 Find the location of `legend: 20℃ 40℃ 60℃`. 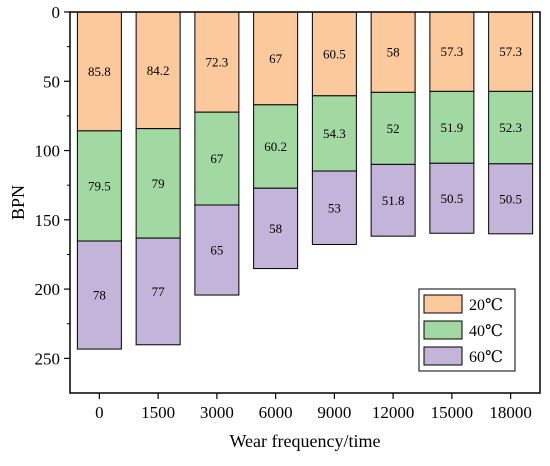

legend: 20℃ 40℃ 60℃ is located at coordinates (467, 330).